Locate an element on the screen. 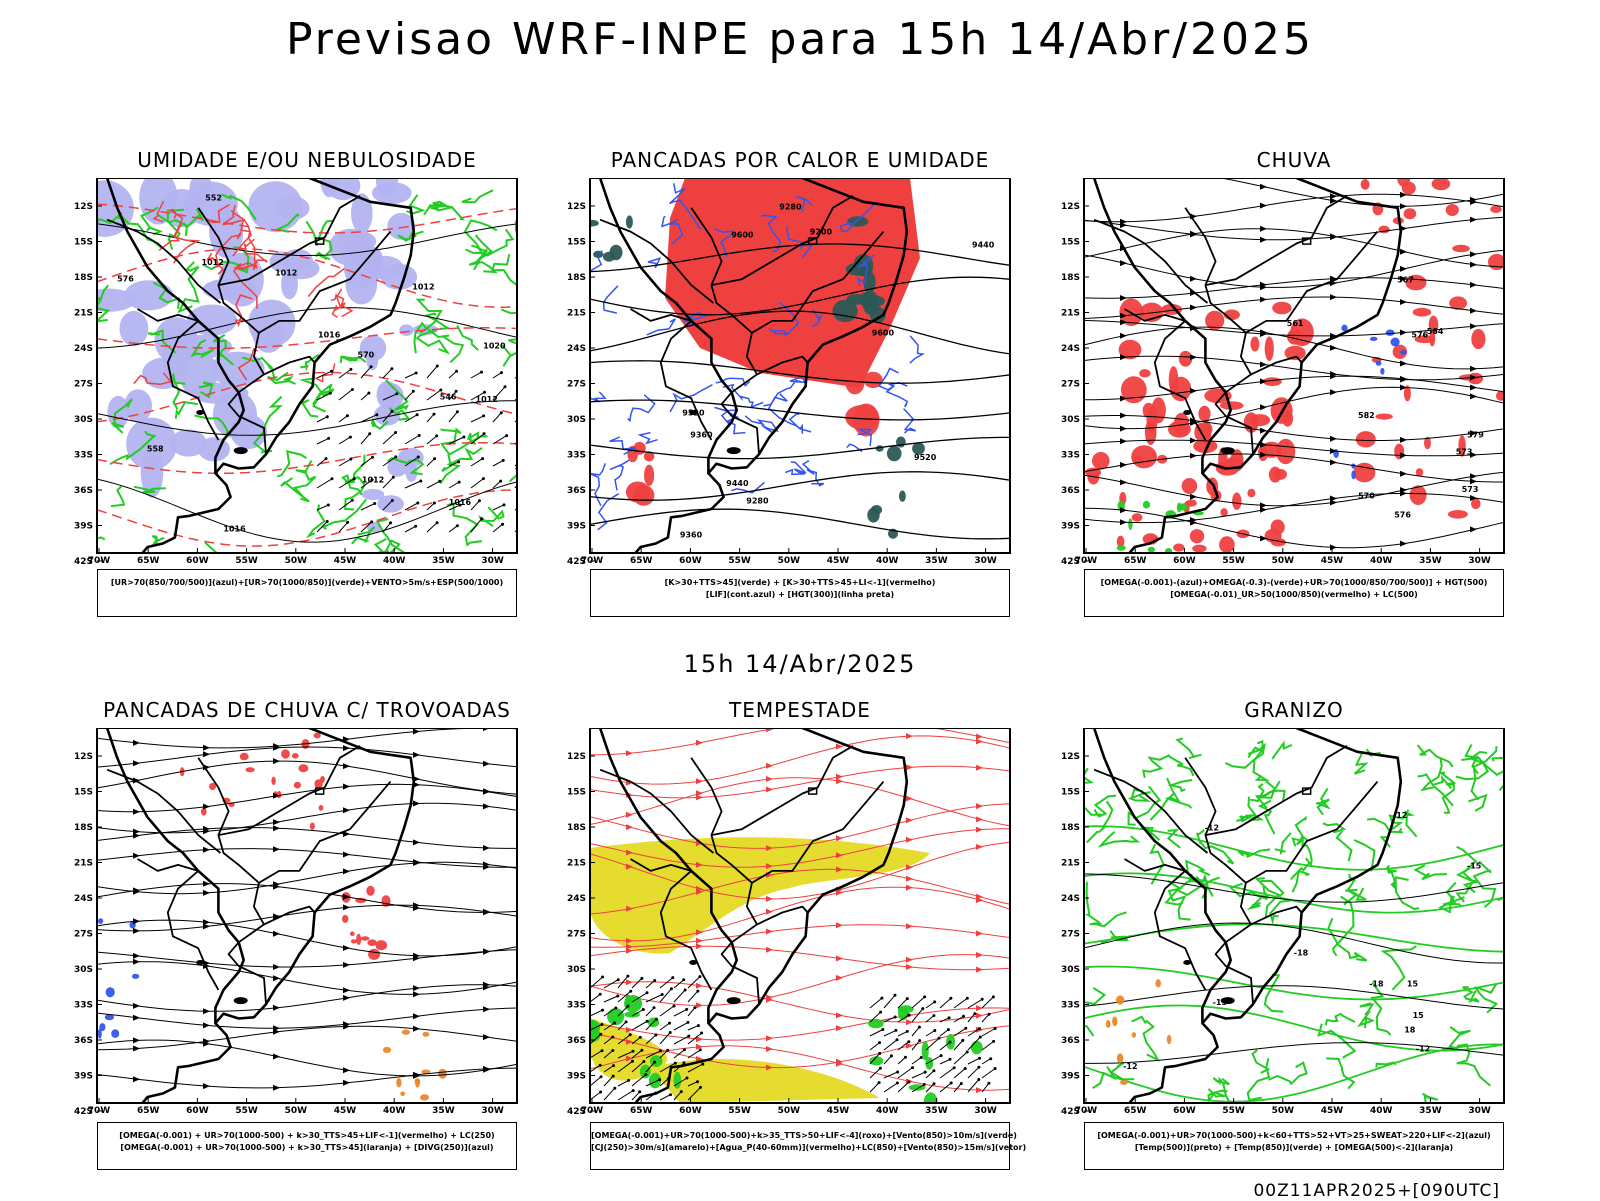 This screenshot has height=1201, width=1600. contour-label: 18 is located at coordinates (1410, 1030).